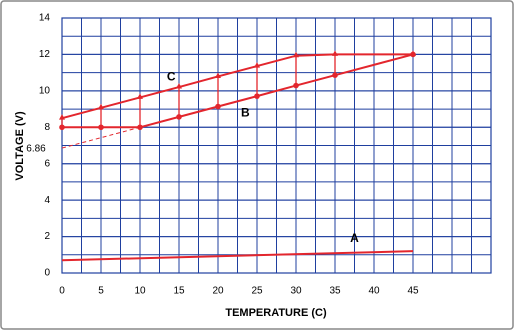  Describe the element at coordinates (47, 127) in the screenshot. I see `y-tick-label: 8` at that location.